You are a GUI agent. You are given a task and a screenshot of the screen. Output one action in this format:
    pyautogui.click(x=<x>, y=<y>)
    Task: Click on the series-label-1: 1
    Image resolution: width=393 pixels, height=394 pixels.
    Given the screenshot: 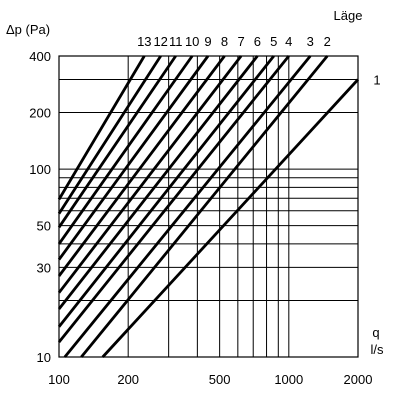 What is the action you would take?
    pyautogui.click(x=376, y=80)
    